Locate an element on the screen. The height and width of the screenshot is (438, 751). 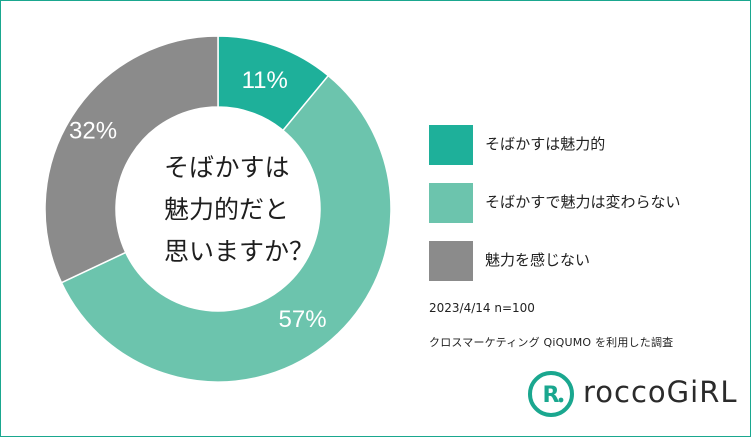
legend-item-no-change: そばかすで魅力は変わらない is located at coordinates (579, 203).